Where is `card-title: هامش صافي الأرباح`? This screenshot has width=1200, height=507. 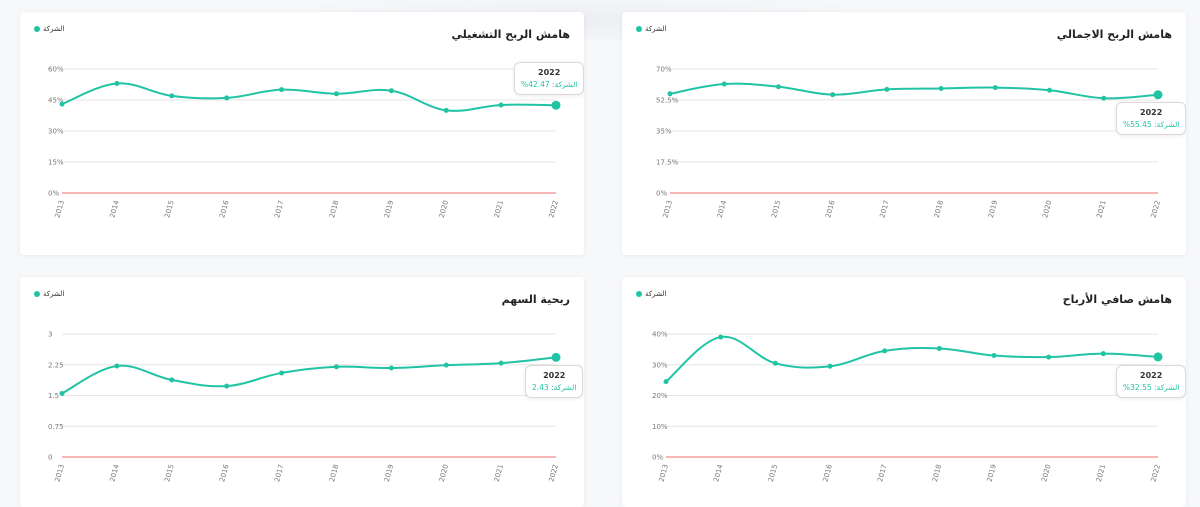 card-title: هامش صافي الأرباح is located at coordinates (1117, 299).